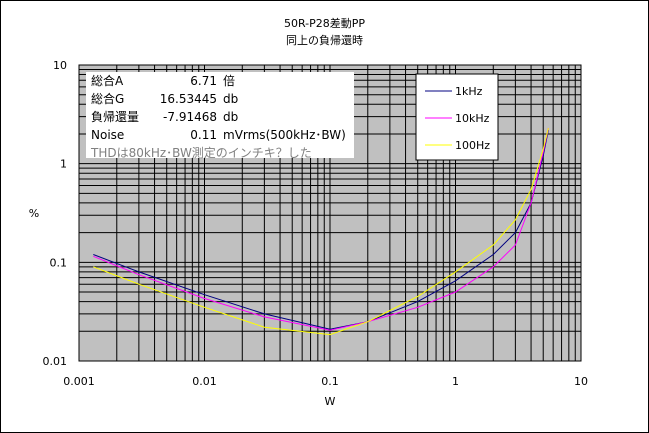  Describe the element at coordinates (190, 117) in the screenshot. I see `annotation-value: -7.91468` at that location.